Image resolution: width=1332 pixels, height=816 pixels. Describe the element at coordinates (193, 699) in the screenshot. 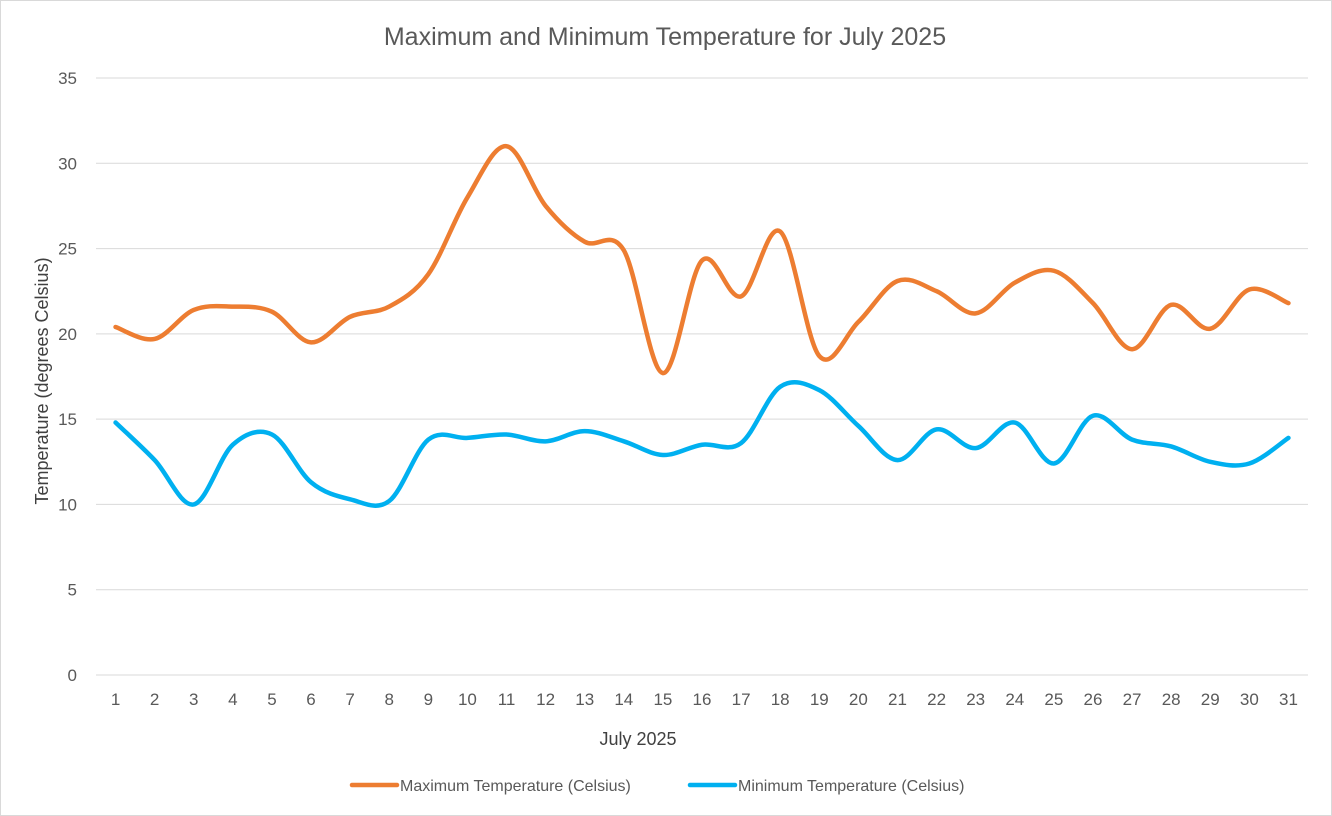

I see `x-tick-label: 3` at that location.